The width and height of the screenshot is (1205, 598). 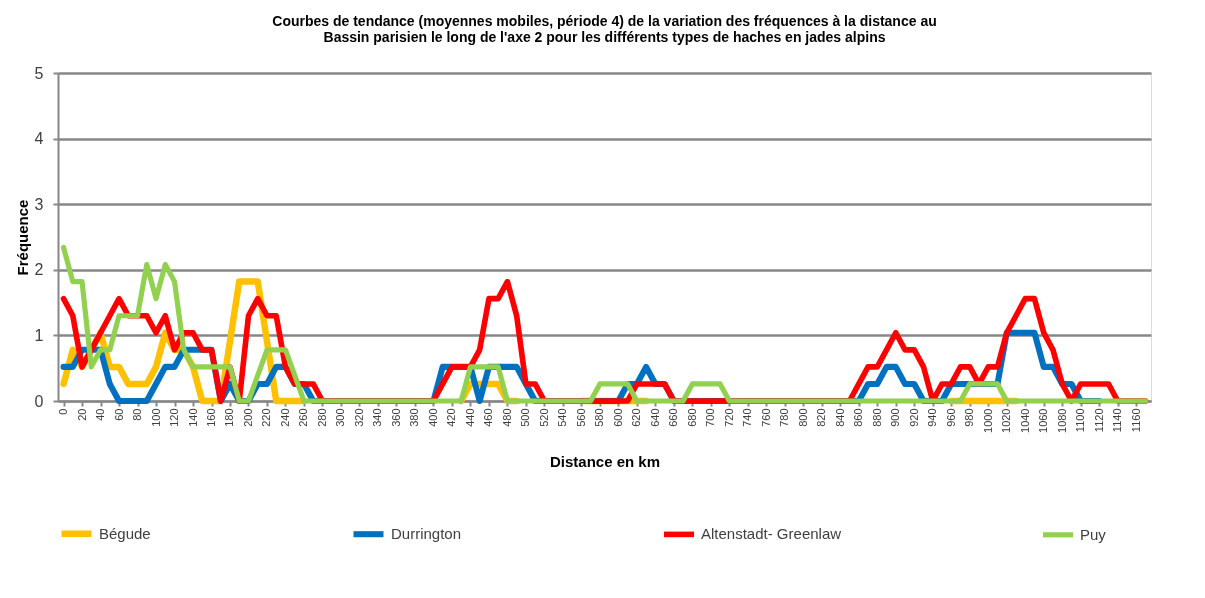 What do you see at coordinates (876, 417) in the screenshot?
I see `x-tick-label: 880` at bounding box center [876, 417].